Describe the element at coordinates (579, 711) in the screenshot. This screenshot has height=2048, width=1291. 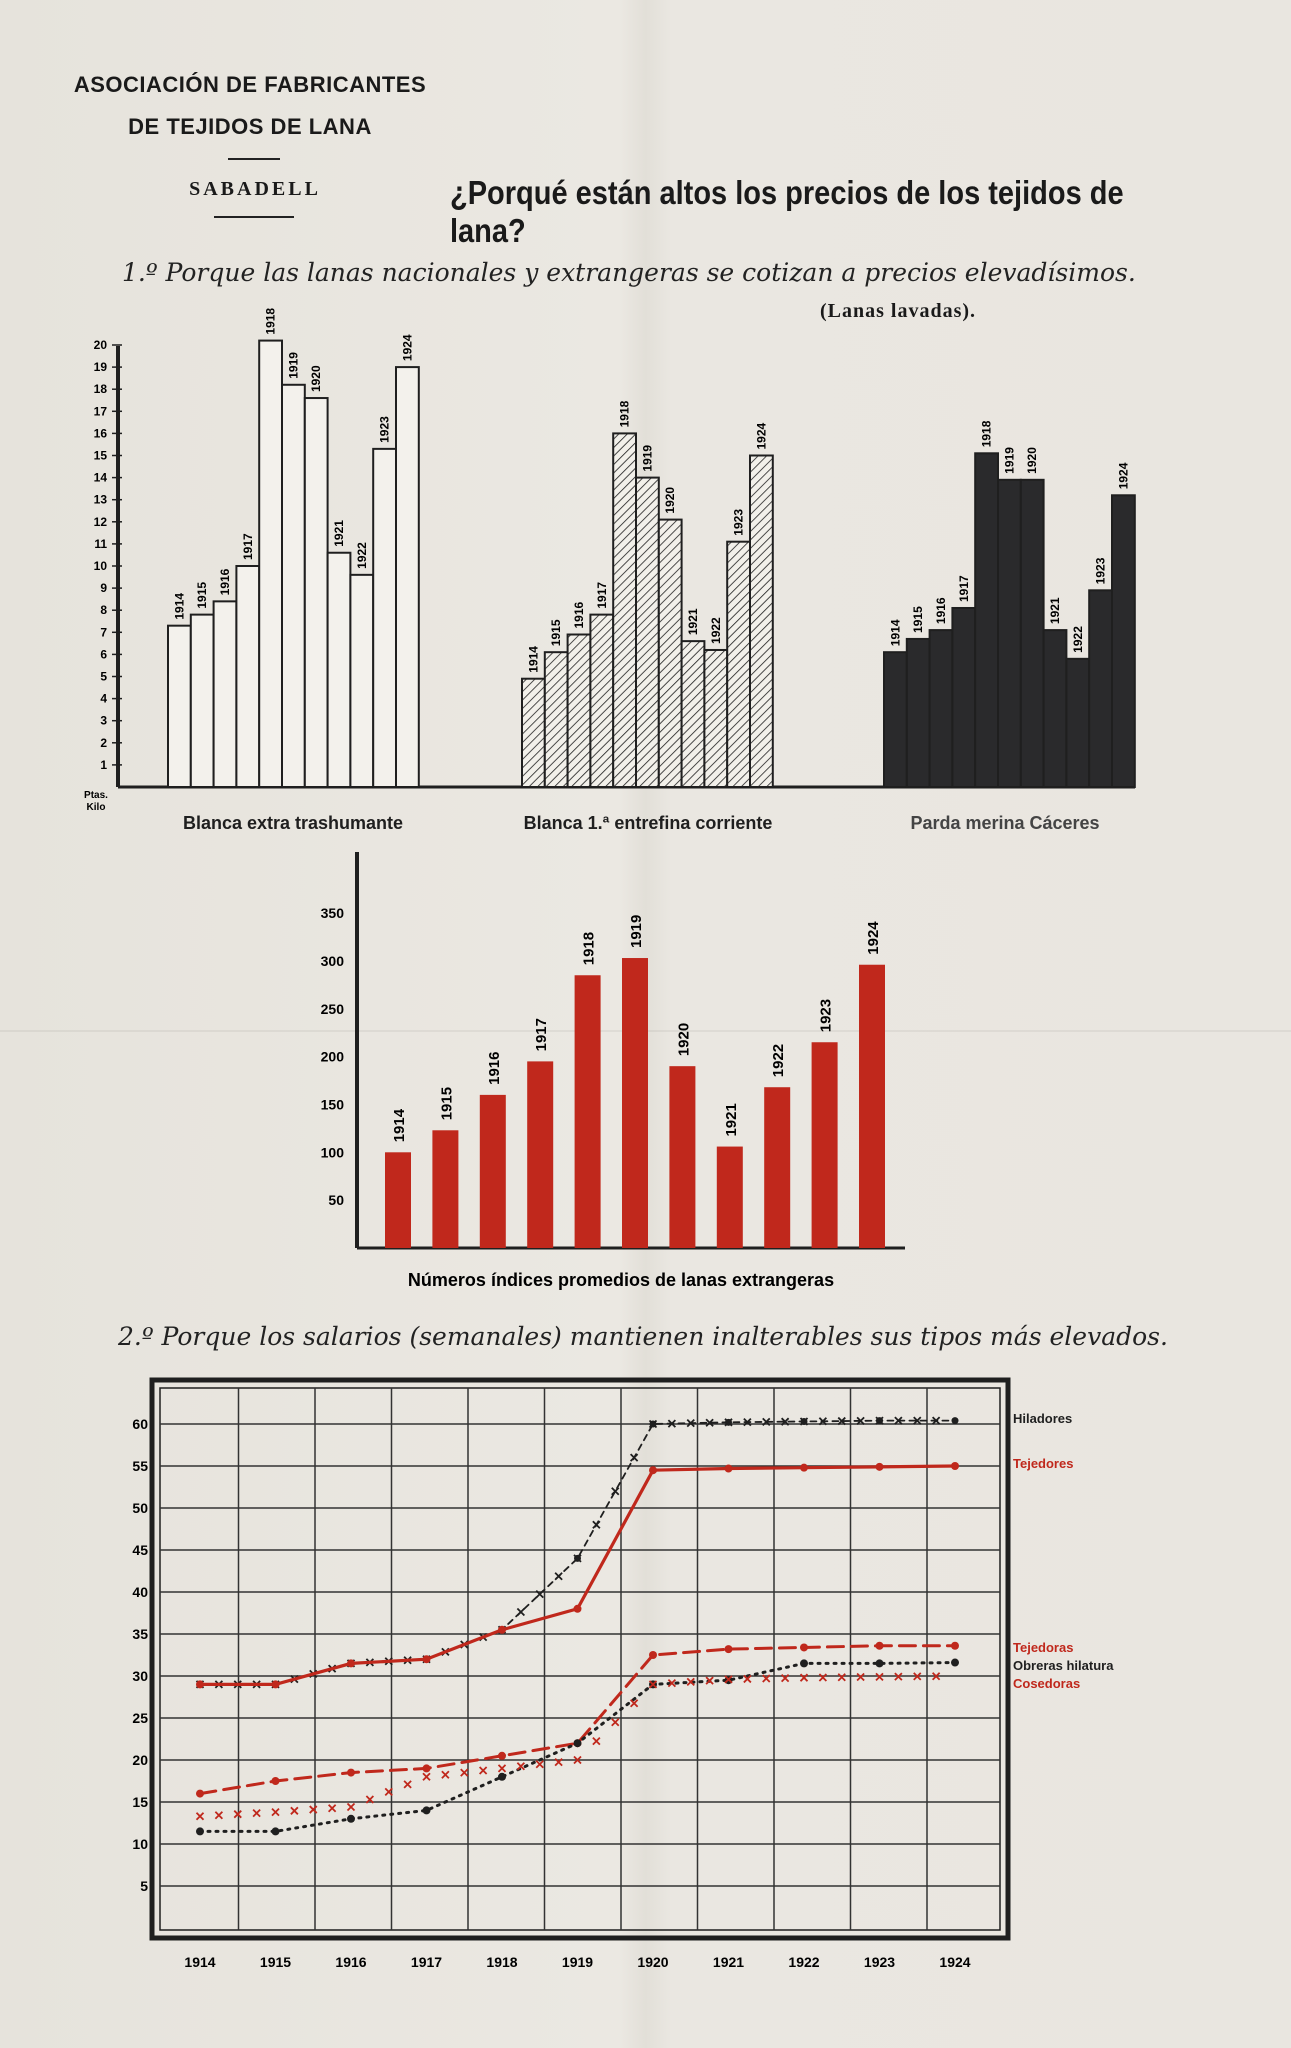
I see `bar-1916` at that location.